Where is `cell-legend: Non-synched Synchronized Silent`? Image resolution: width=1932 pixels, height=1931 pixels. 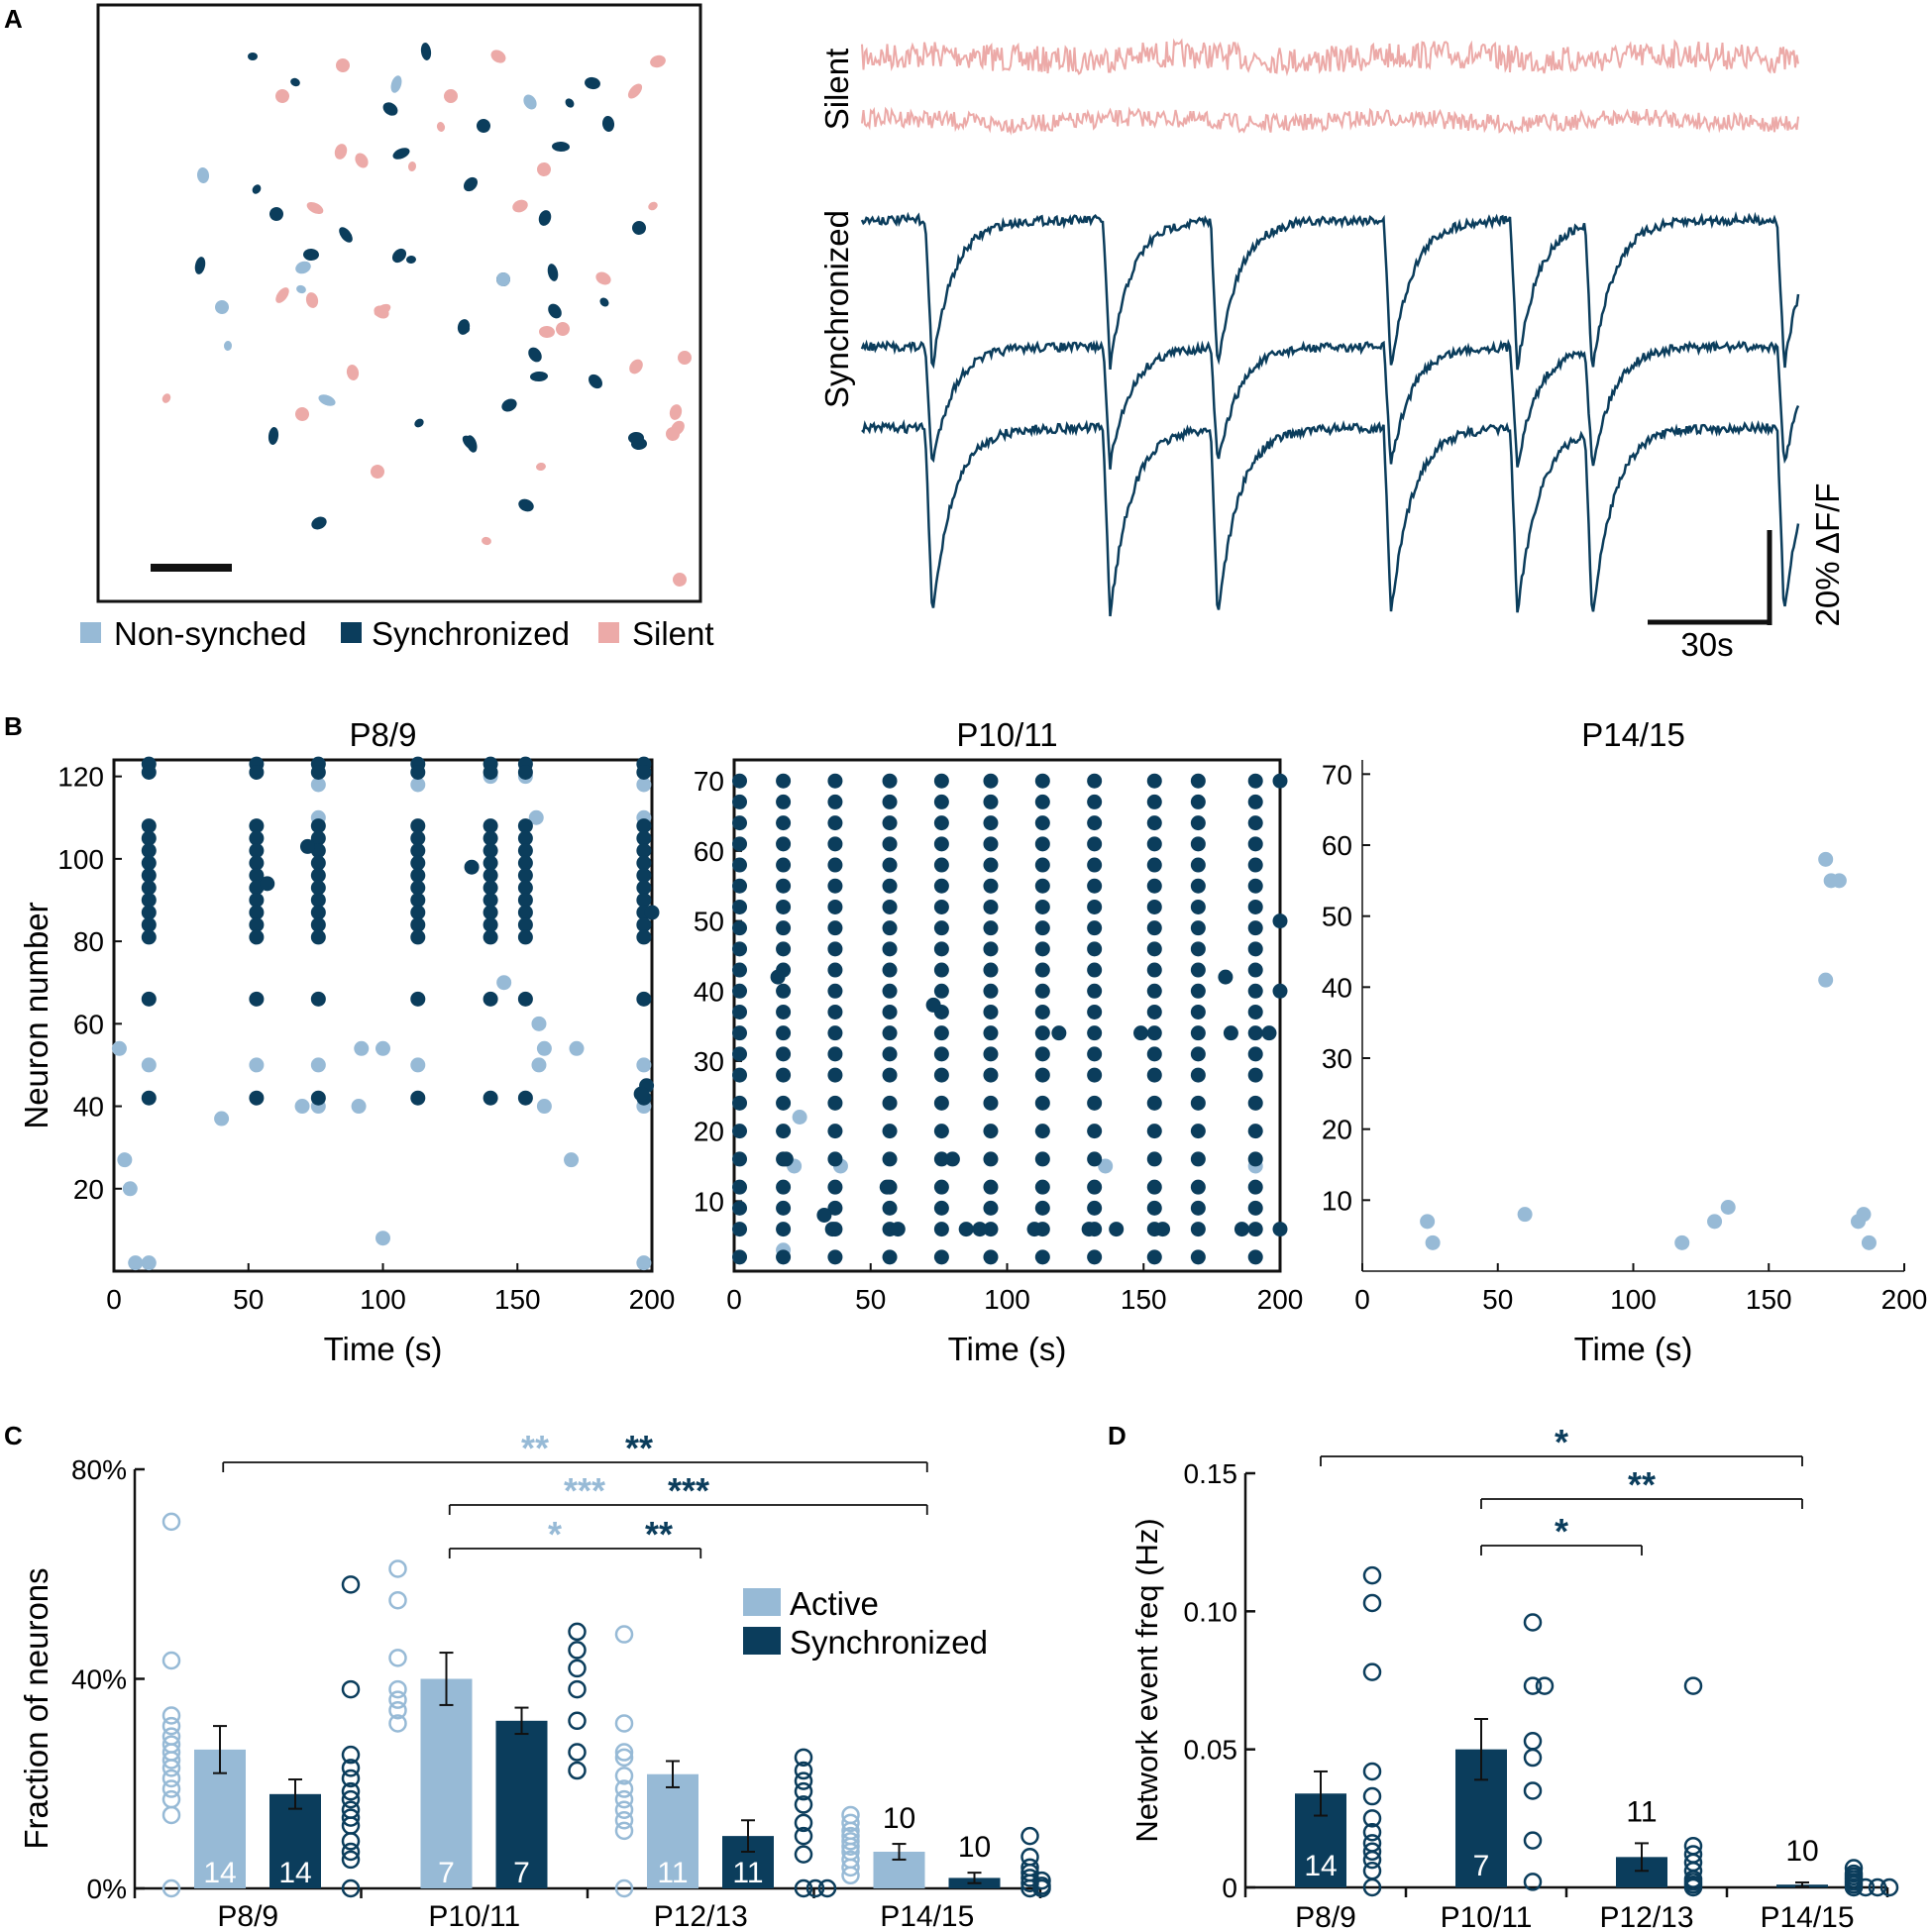
cell-legend: Non-synched Synchronized Silent is located at coordinates (397, 633).